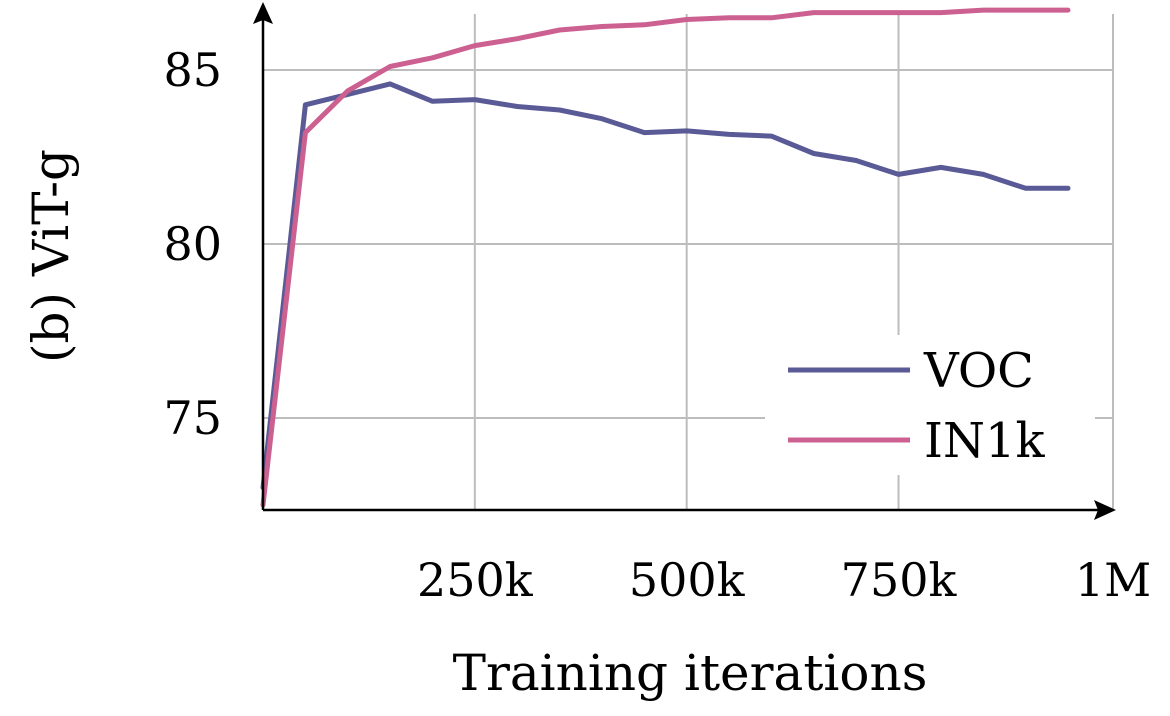 Image resolution: width=1170 pixels, height=716 pixels. I want to click on x-tick-label: 250k, so click(475, 580).